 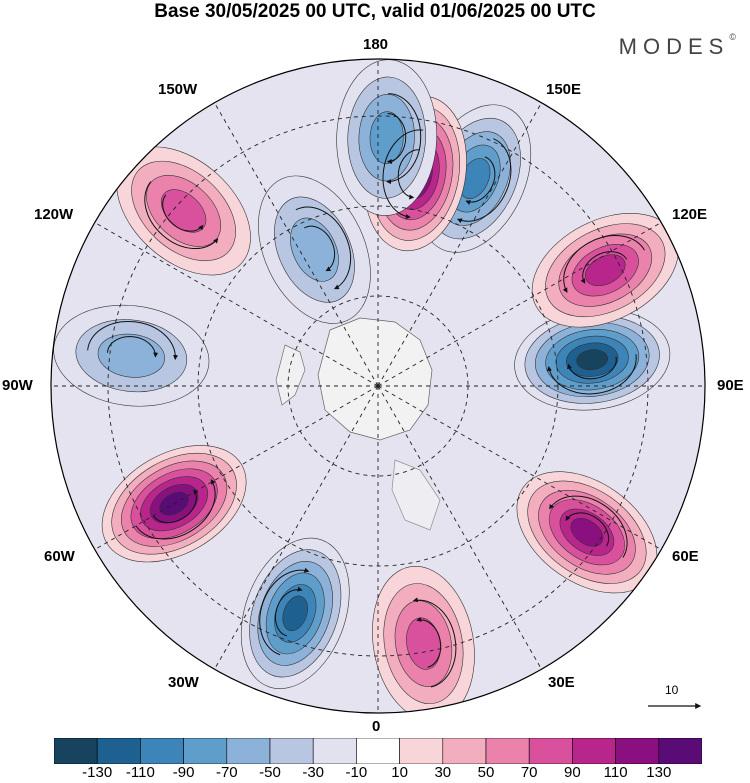 What do you see at coordinates (529, 772) in the screenshot?
I see `colorbar-tick-label: 70` at bounding box center [529, 772].